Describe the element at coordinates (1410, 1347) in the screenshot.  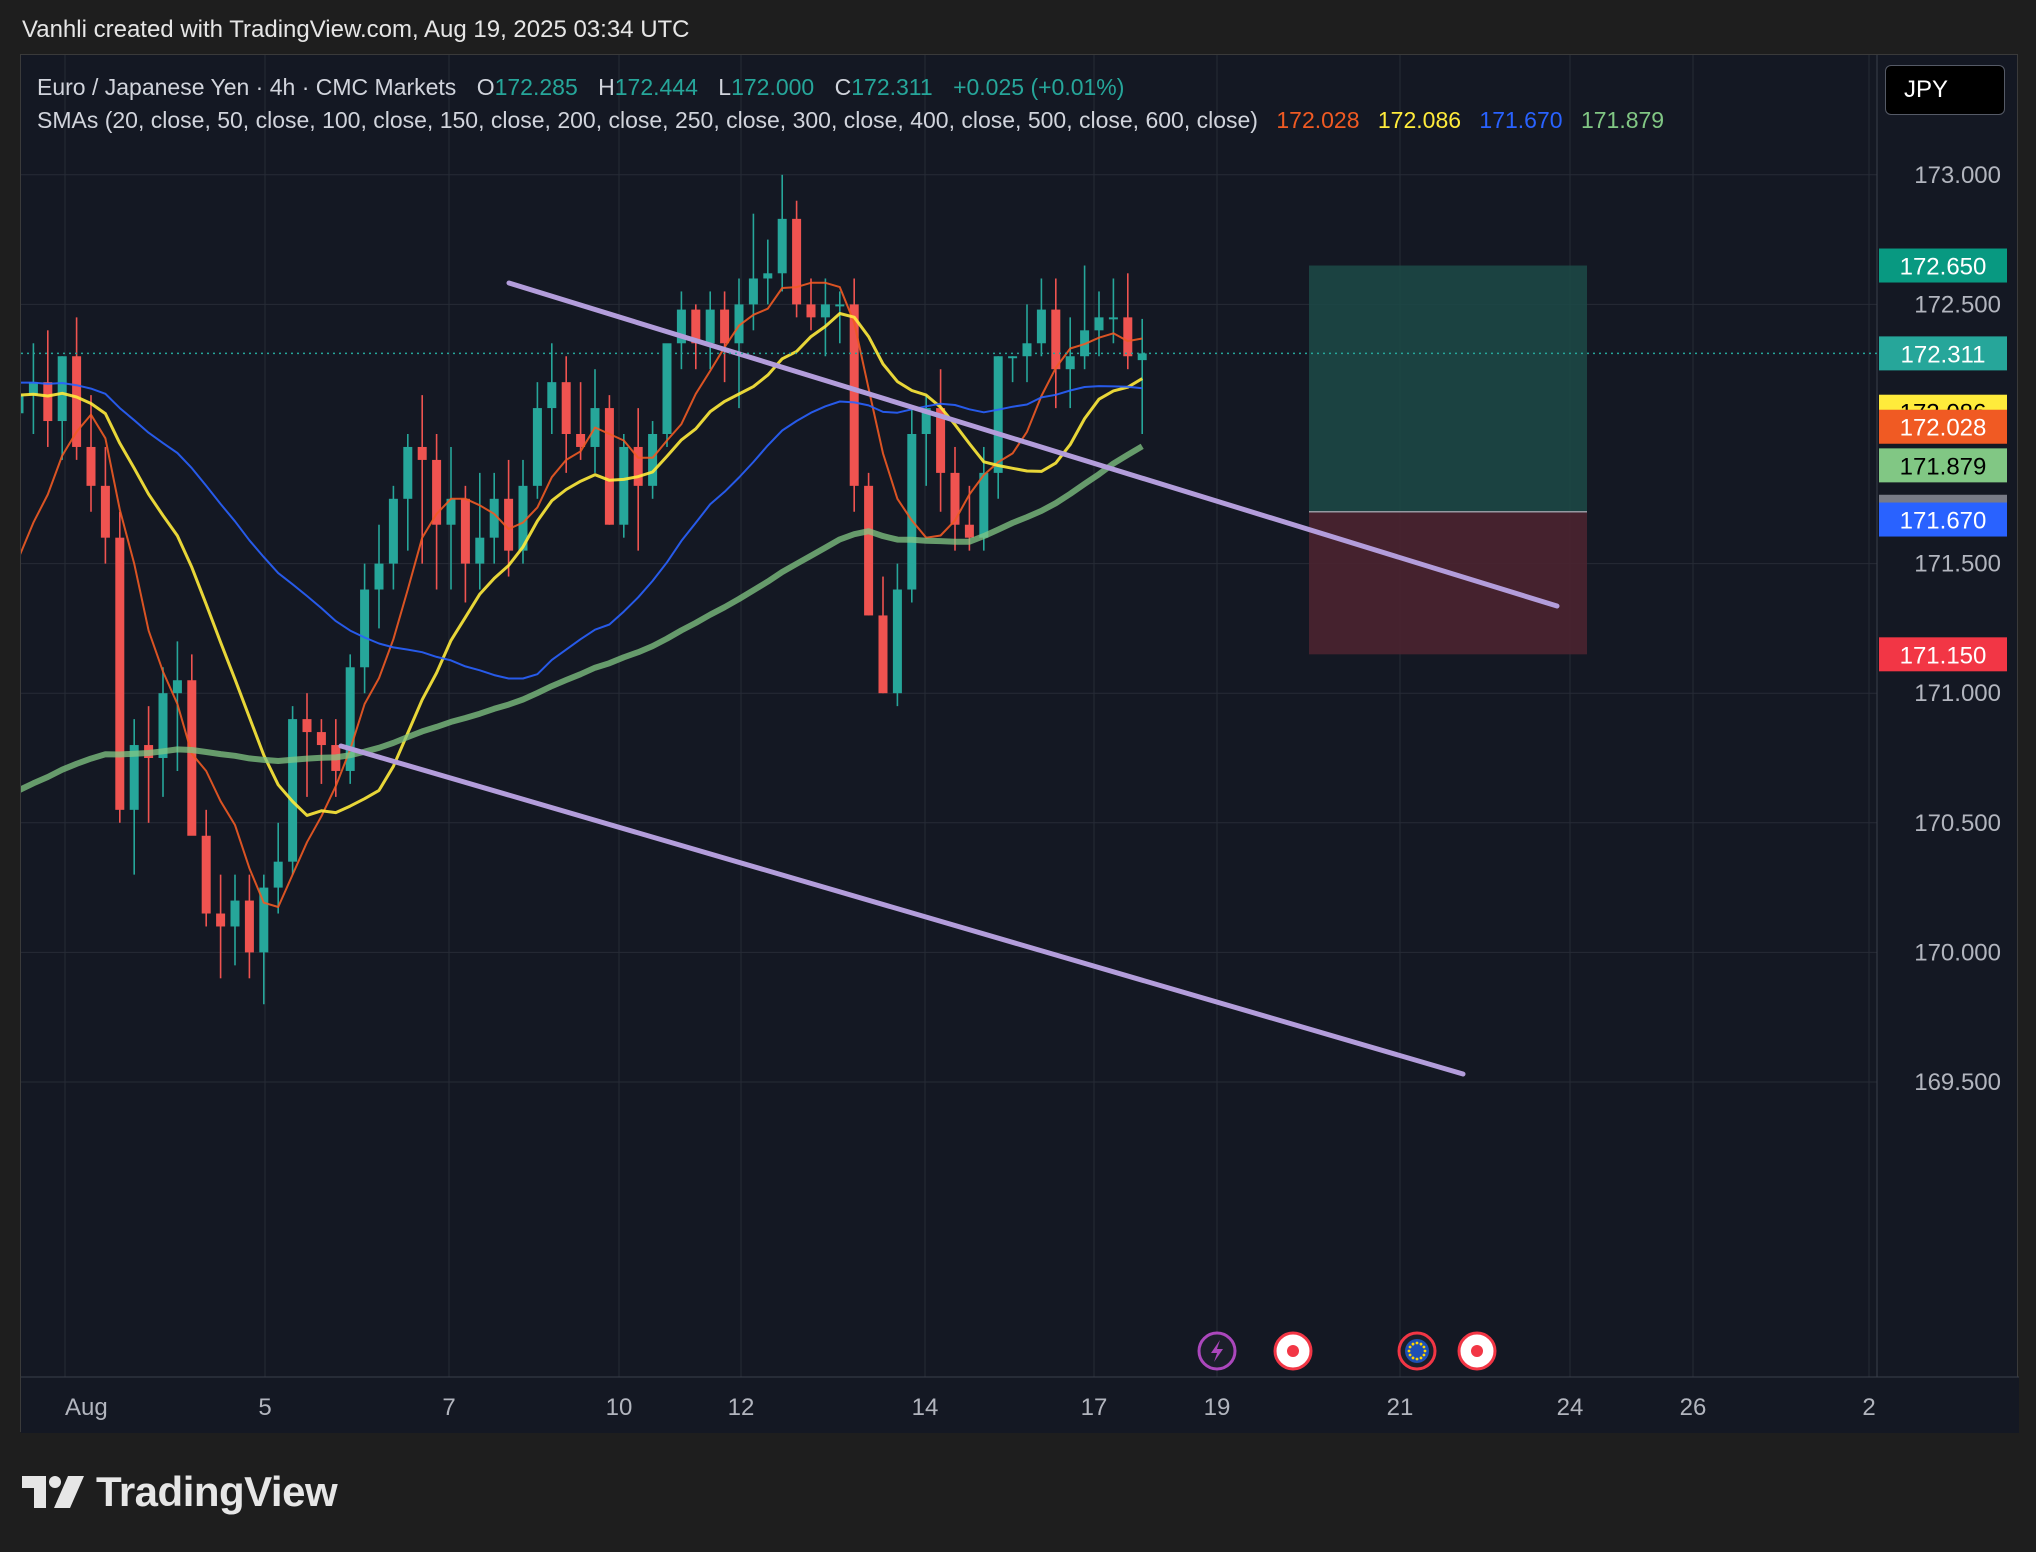
I see `eu-flag-star` at that location.